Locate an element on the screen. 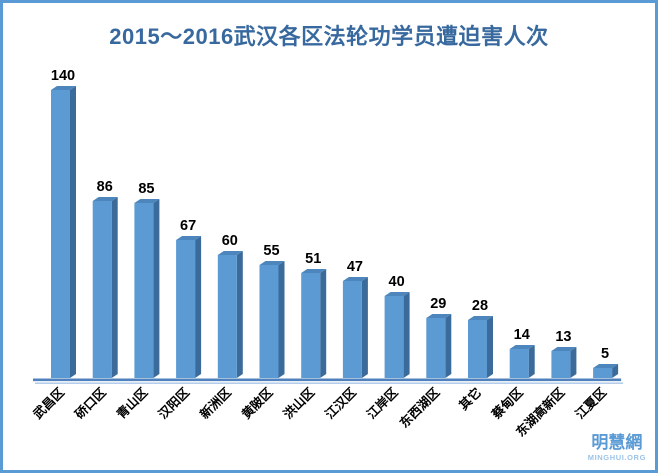  bar-group: 28 其它 is located at coordinates (474, 355).